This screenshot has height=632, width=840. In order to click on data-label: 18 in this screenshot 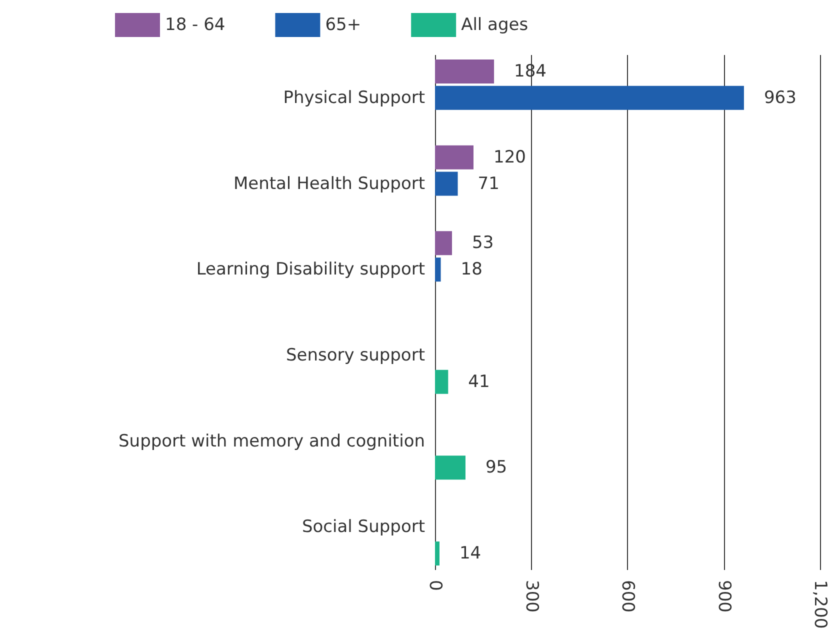, I will do `click(471, 270)`.